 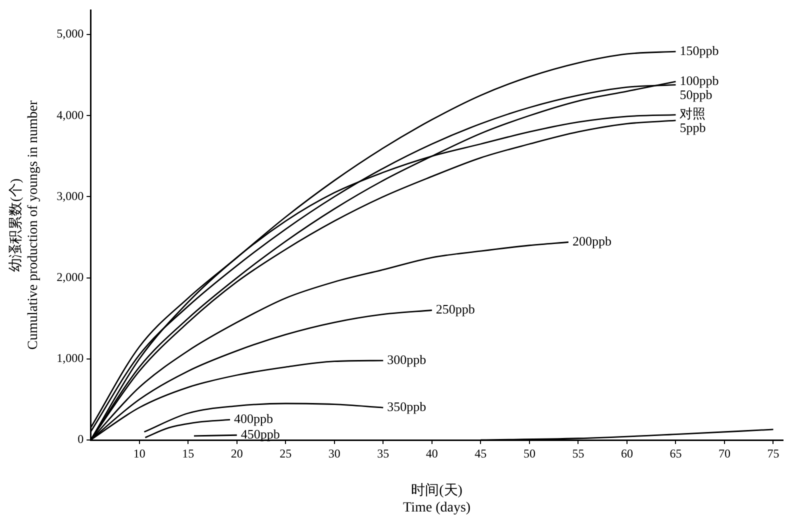 What do you see at coordinates (437, 499) in the screenshot?
I see `x-axis-title: 时间(天) Time (days)` at bounding box center [437, 499].